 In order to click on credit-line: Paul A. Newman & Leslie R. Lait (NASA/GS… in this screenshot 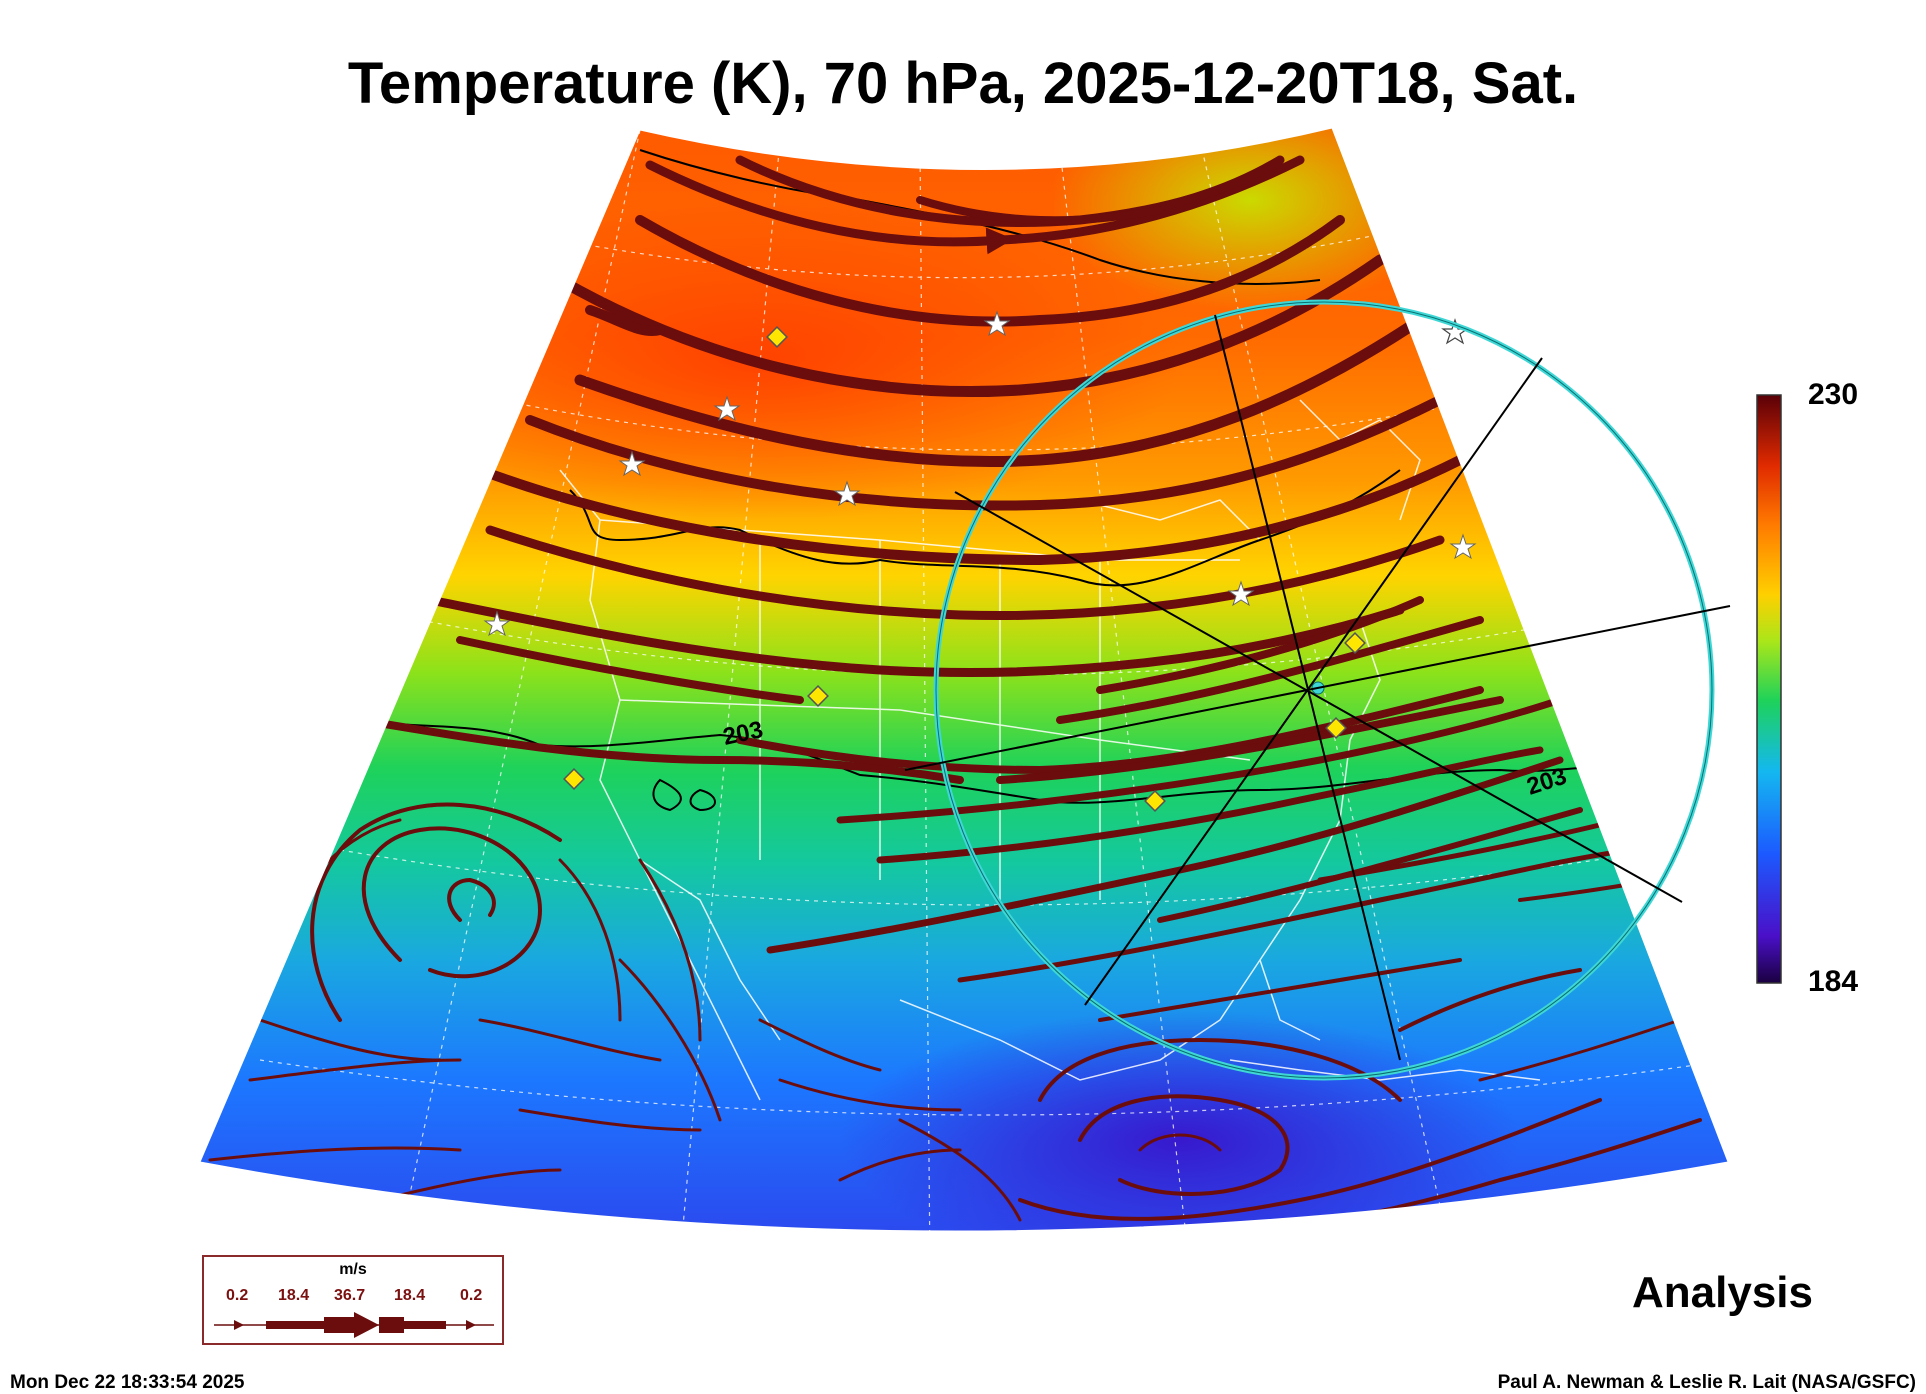, I will do `click(1706, 1382)`.